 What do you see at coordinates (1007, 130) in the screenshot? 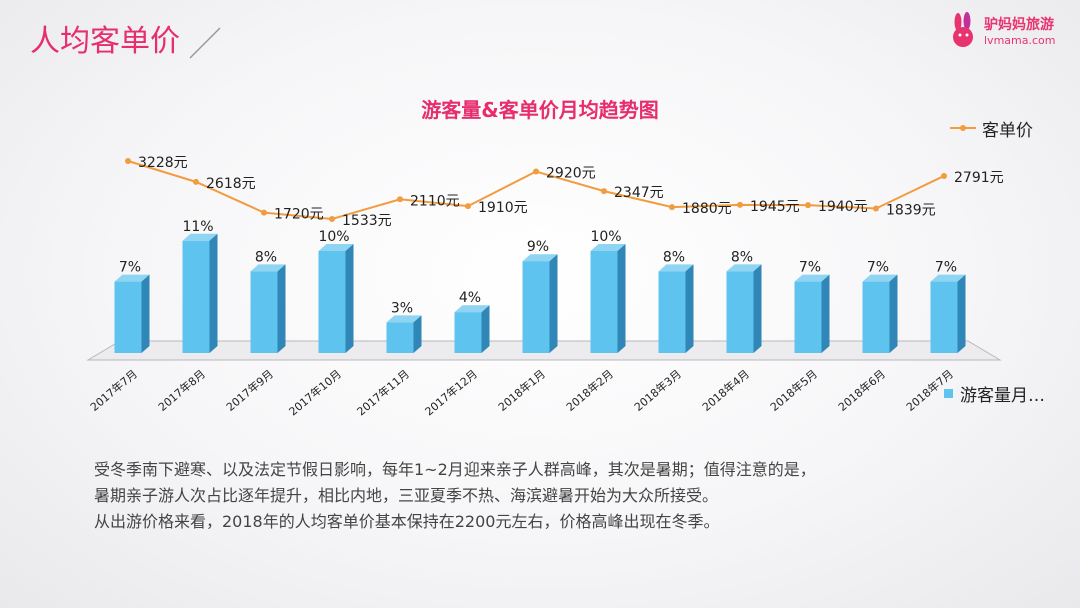
I see `legend-line-label: 客单价` at bounding box center [1007, 130].